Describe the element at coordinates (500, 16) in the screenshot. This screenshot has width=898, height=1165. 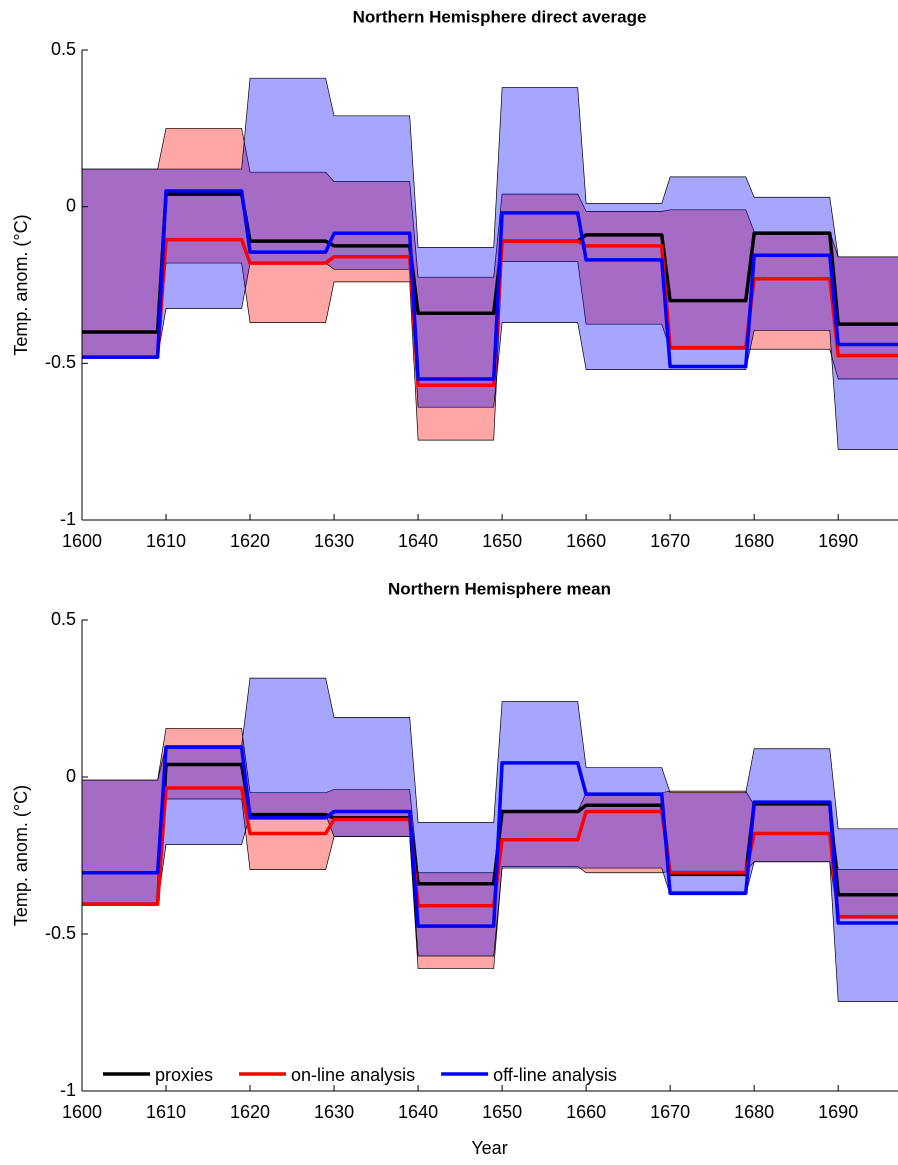
I see `chart-title: Northern Hemisphere direct average` at that location.